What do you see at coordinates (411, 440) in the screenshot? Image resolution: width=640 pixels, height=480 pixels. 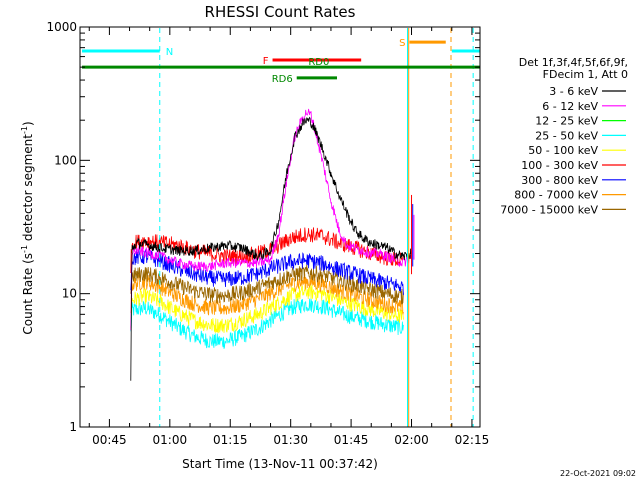 I see `x-tick-label: 02:00` at bounding box center [411, 440].